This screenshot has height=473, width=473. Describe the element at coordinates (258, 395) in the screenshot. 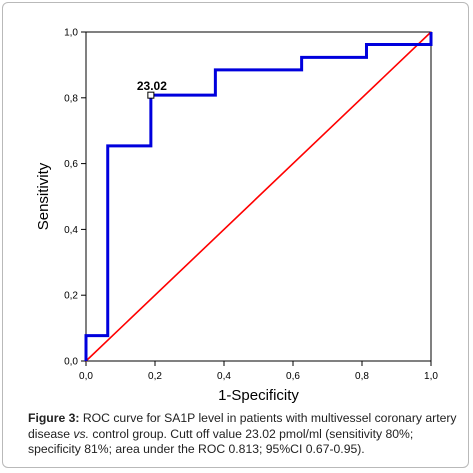

I see `x-axis-label: 1-Specificity` at that location.